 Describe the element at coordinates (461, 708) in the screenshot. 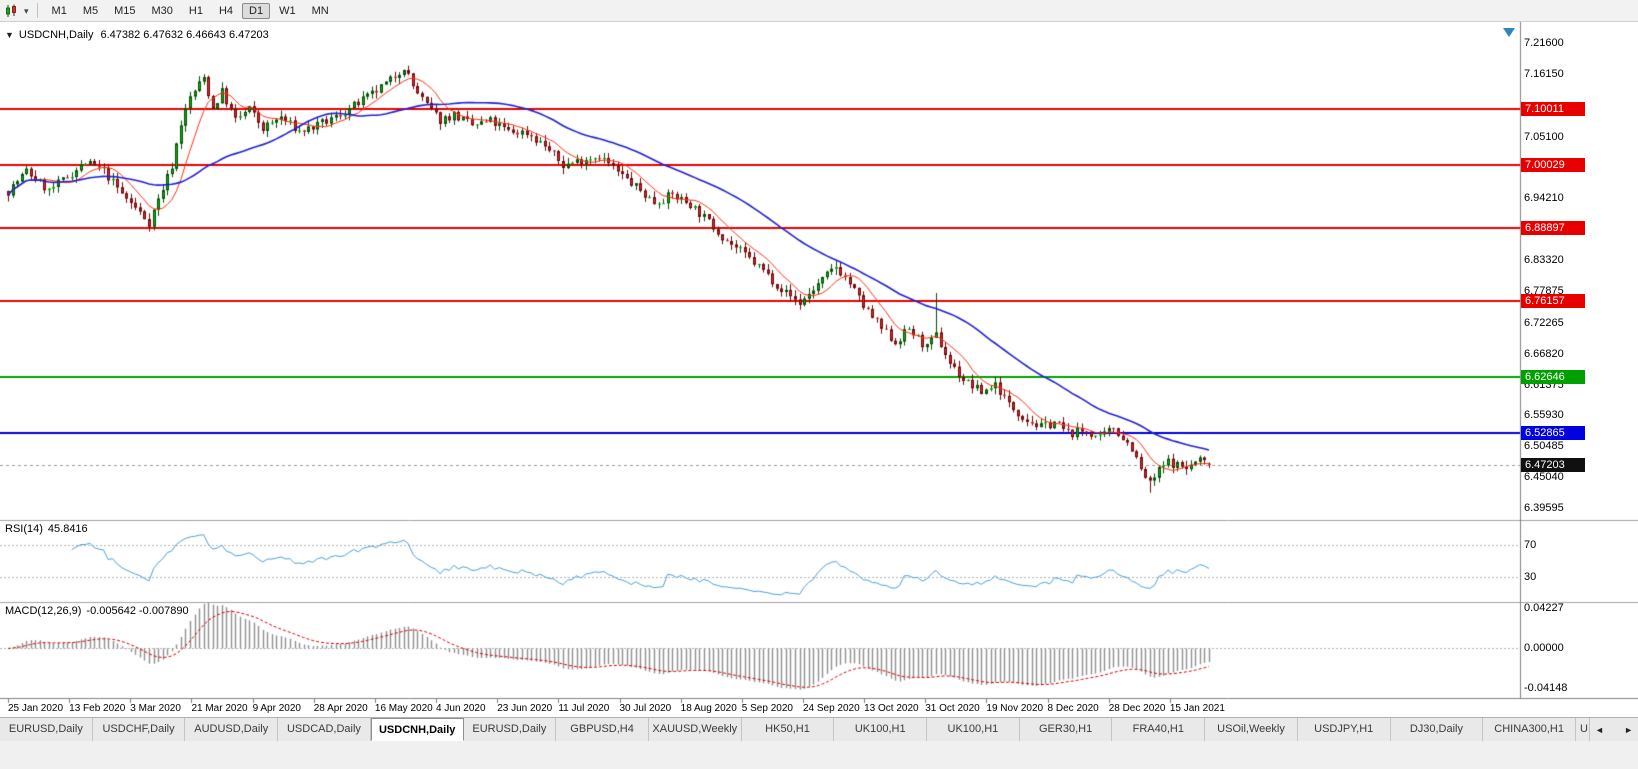

I see `date-axis-label: 4 Jun 2020` at that location.